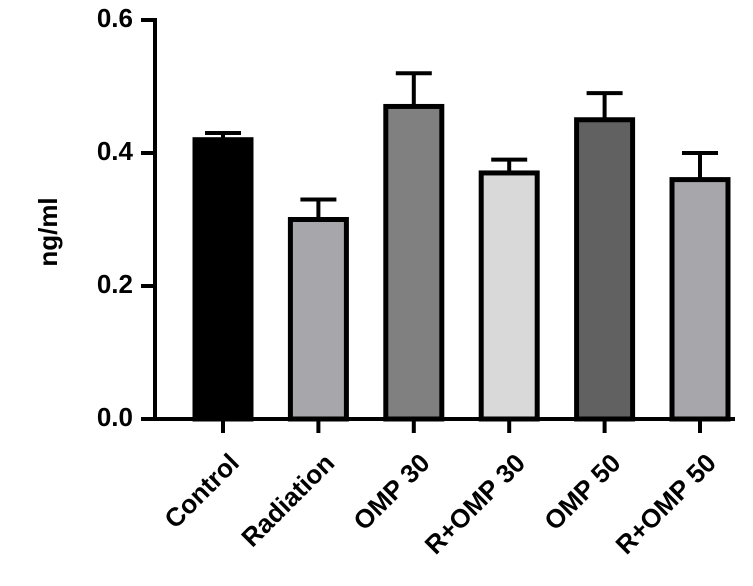 The width and height of the screenshot is (753, 586). I want to click on y-ticks: 0.0 0.2 0.4 0.6, so click(126, 217).